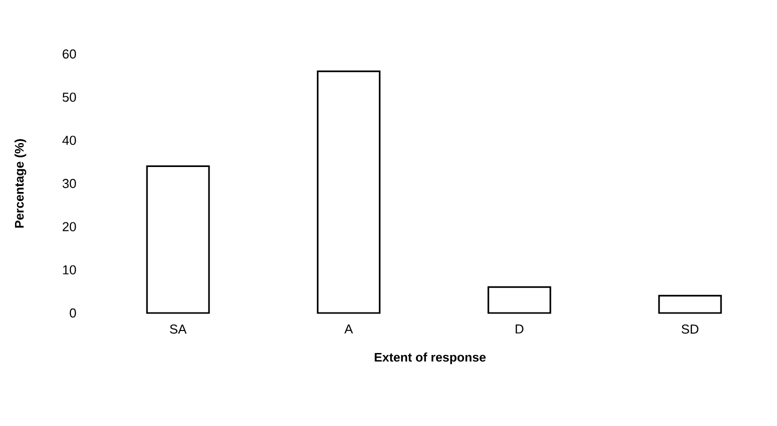 The width and height of the screenshot is (777, 426). Describe the element at coordinates (690, 329) in the screenshot. I see `x-tick-label: SD` at that location.